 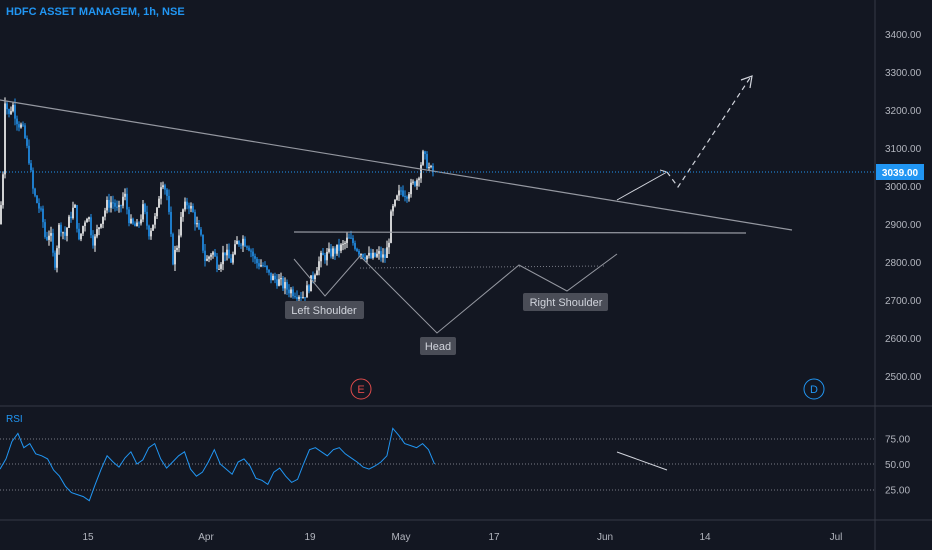 I want to click on projection-arrowhead, so click(x=746, y=82).